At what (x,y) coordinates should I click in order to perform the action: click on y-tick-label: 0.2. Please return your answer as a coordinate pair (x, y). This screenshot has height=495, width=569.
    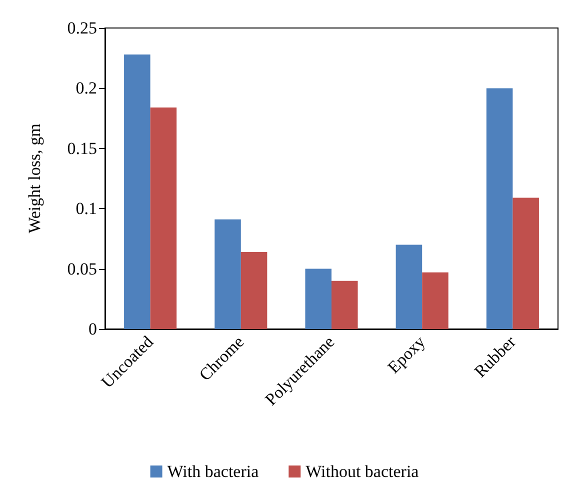
    Looking at the image, I should click on (86, 88).